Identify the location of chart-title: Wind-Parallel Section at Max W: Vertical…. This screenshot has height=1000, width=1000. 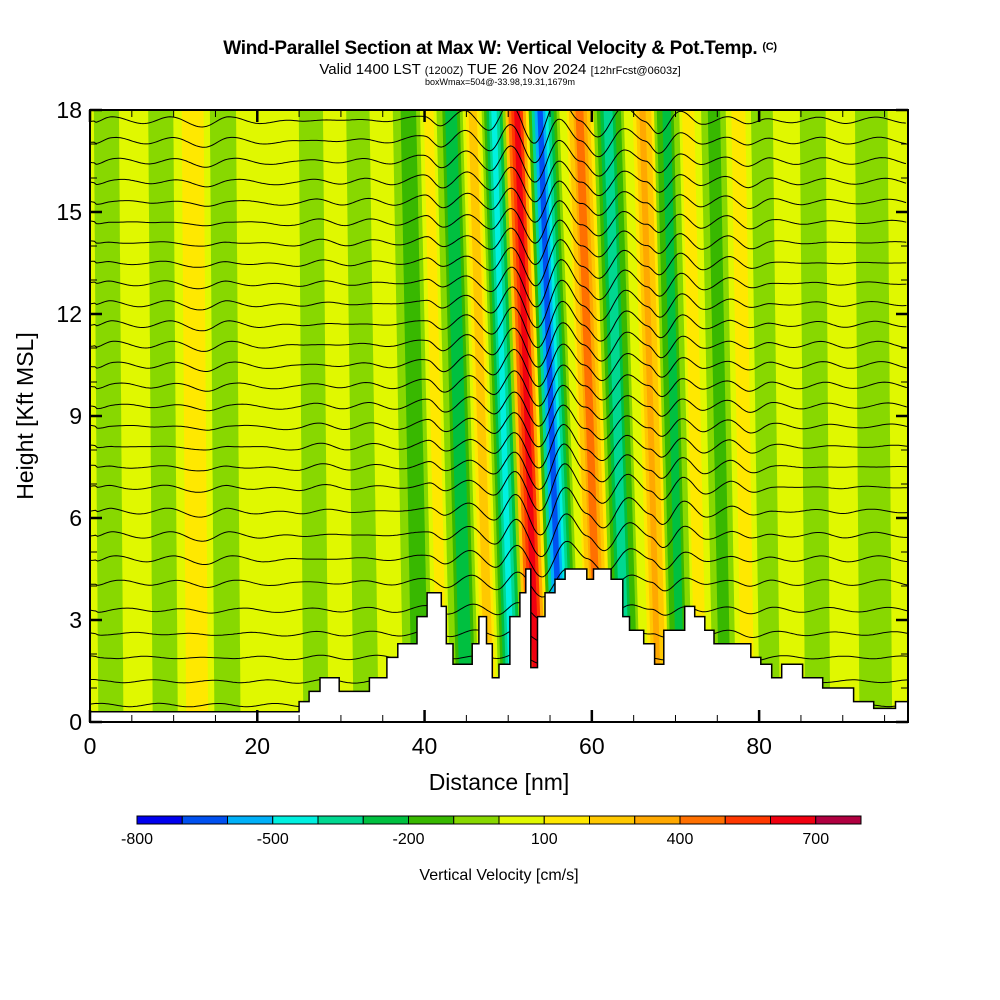
(500, 49).